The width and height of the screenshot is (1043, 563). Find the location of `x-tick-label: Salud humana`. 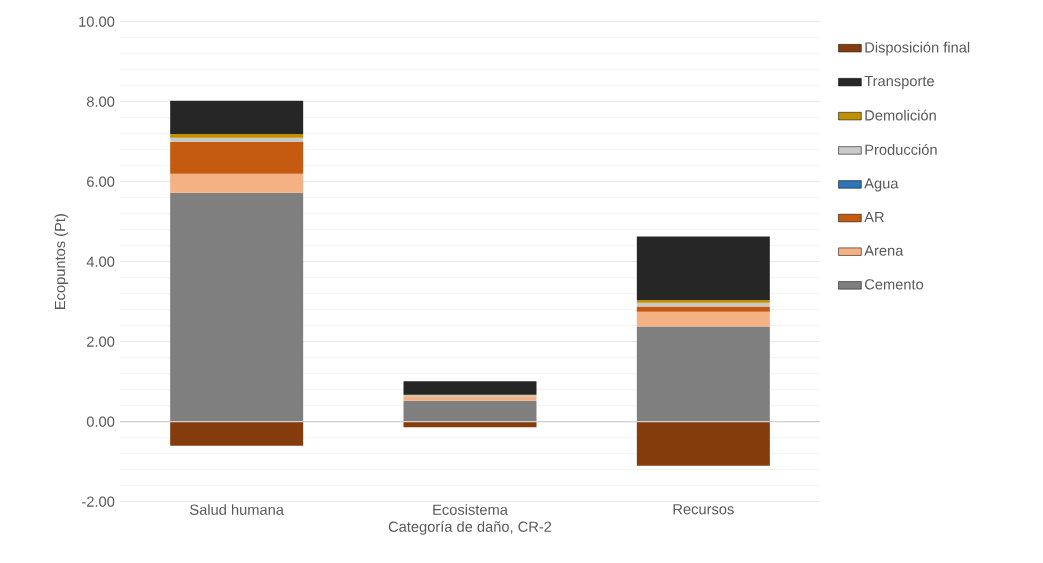

x-tick-label: Salud humana is located at coordinates (237, 509).